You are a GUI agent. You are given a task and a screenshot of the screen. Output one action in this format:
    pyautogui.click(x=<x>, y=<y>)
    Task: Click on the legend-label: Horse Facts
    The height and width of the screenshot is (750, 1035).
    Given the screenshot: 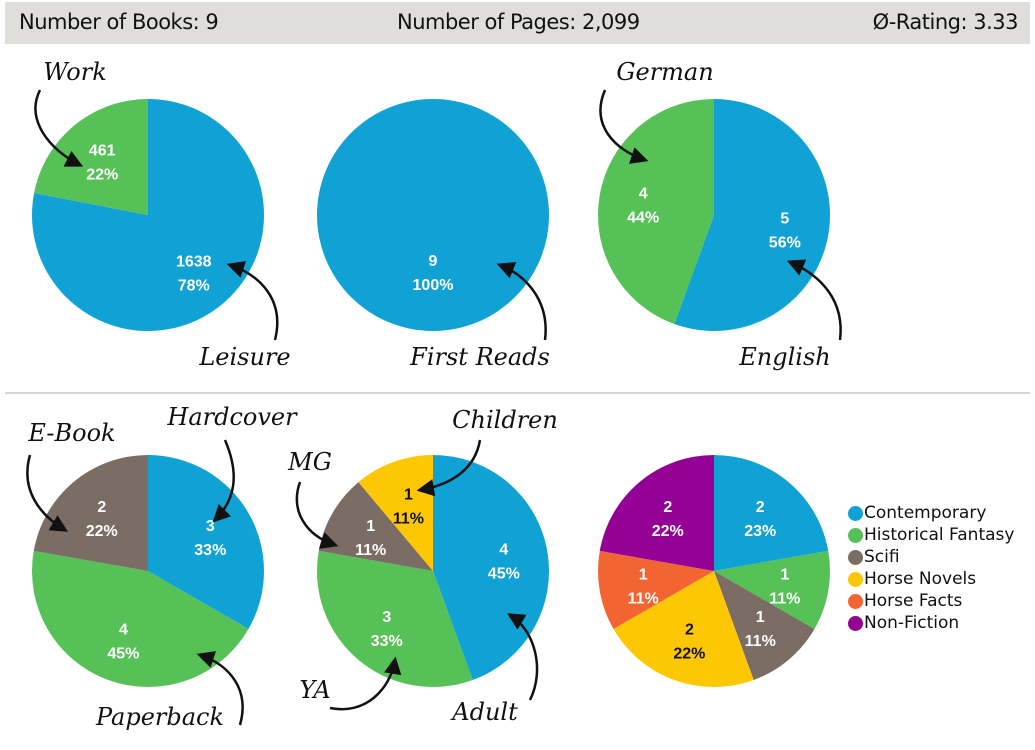 What is the action you would take?
    pyautogui.click(x=913, y=601)
    